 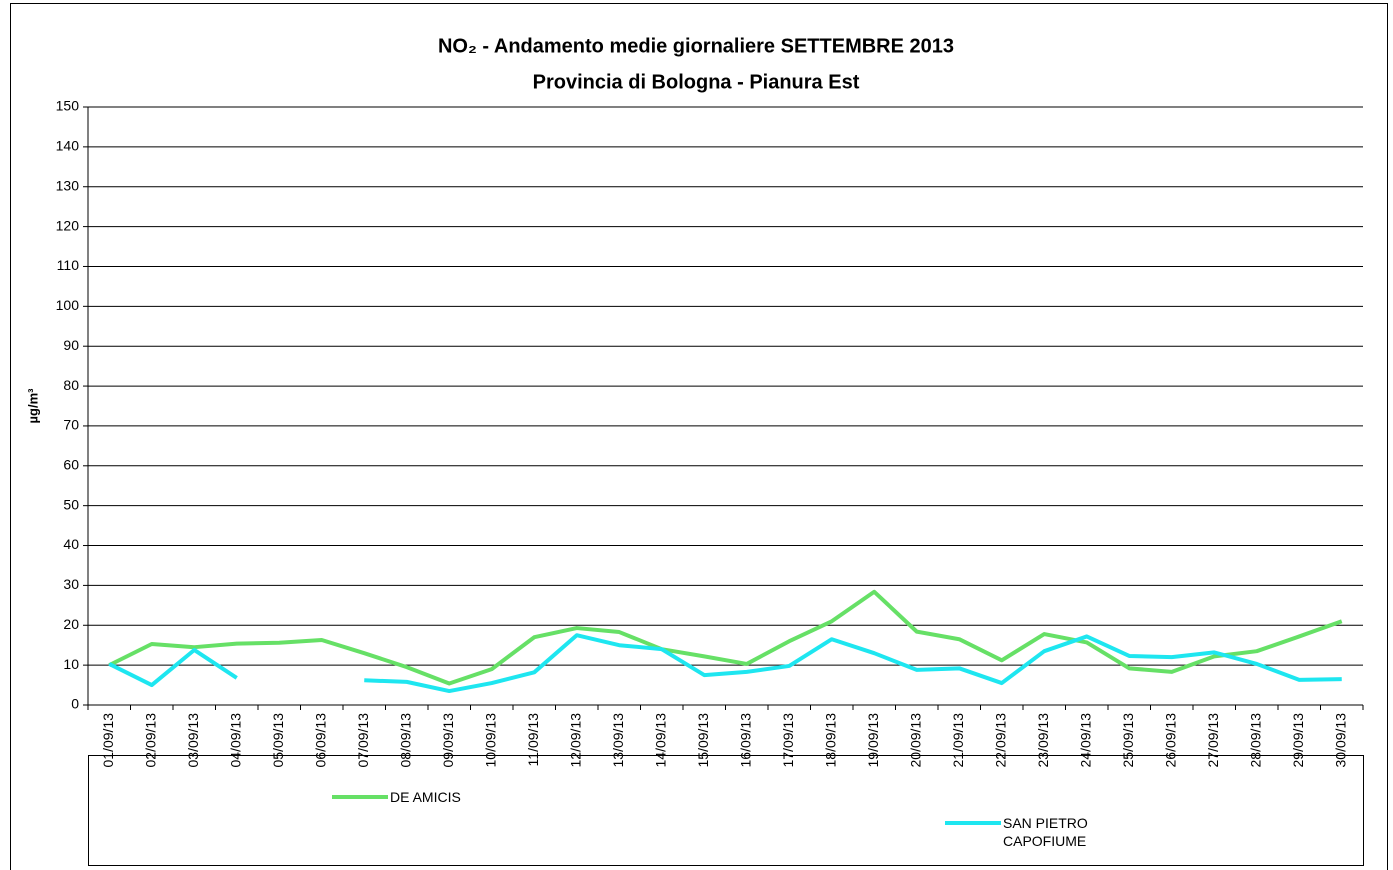 What do you see at coordinates (278, 740) in the screenshot?
I see `x-tick-label: 05/09/13` at bounding box center [278, 740].